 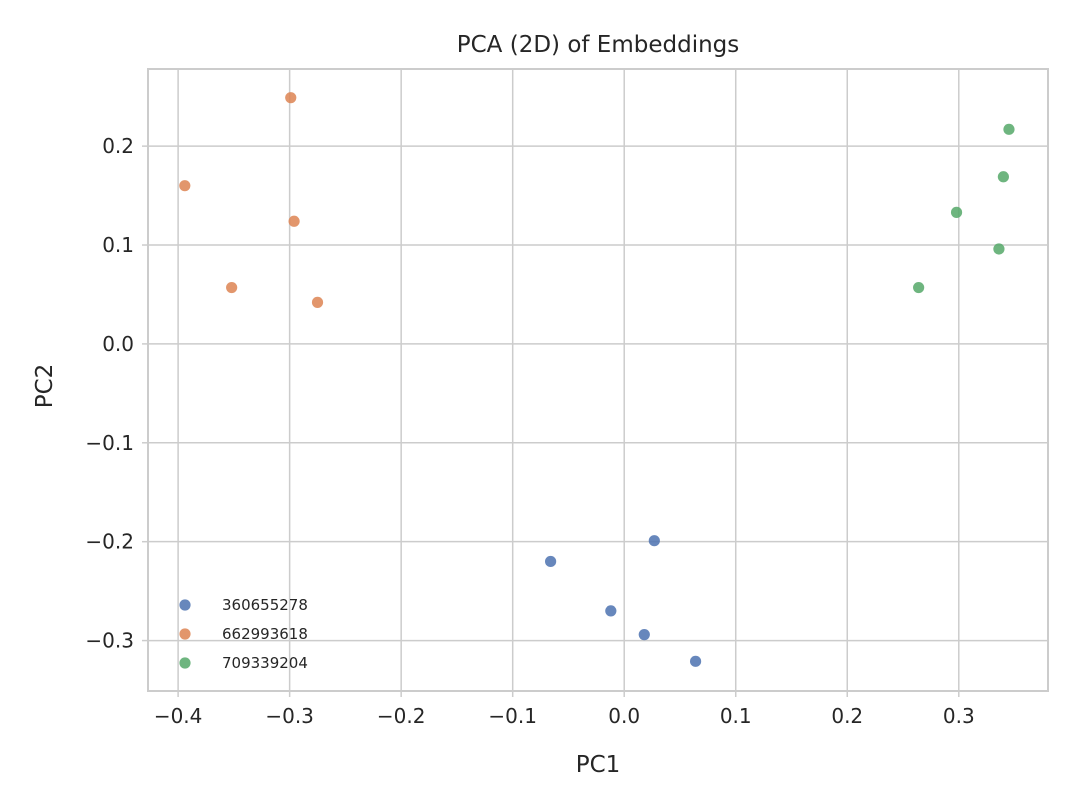 I want to click on x-tick-label: −0.3, so click(x=289, y=716).